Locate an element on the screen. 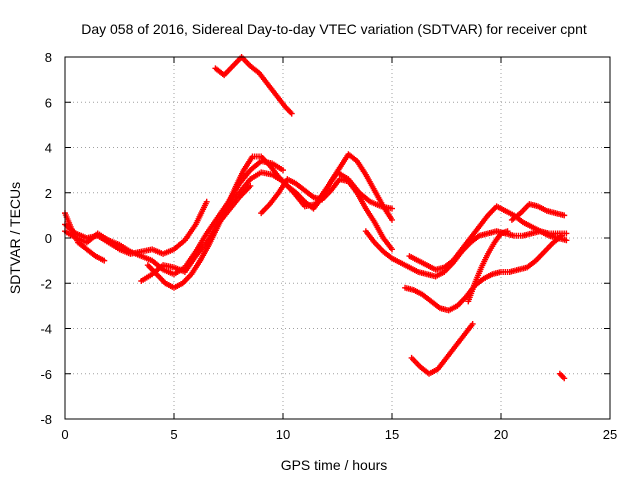  y-tick-labels: -8 -6 -4 -2 0 2 4 6 8 is located at coordinates (46, 238).